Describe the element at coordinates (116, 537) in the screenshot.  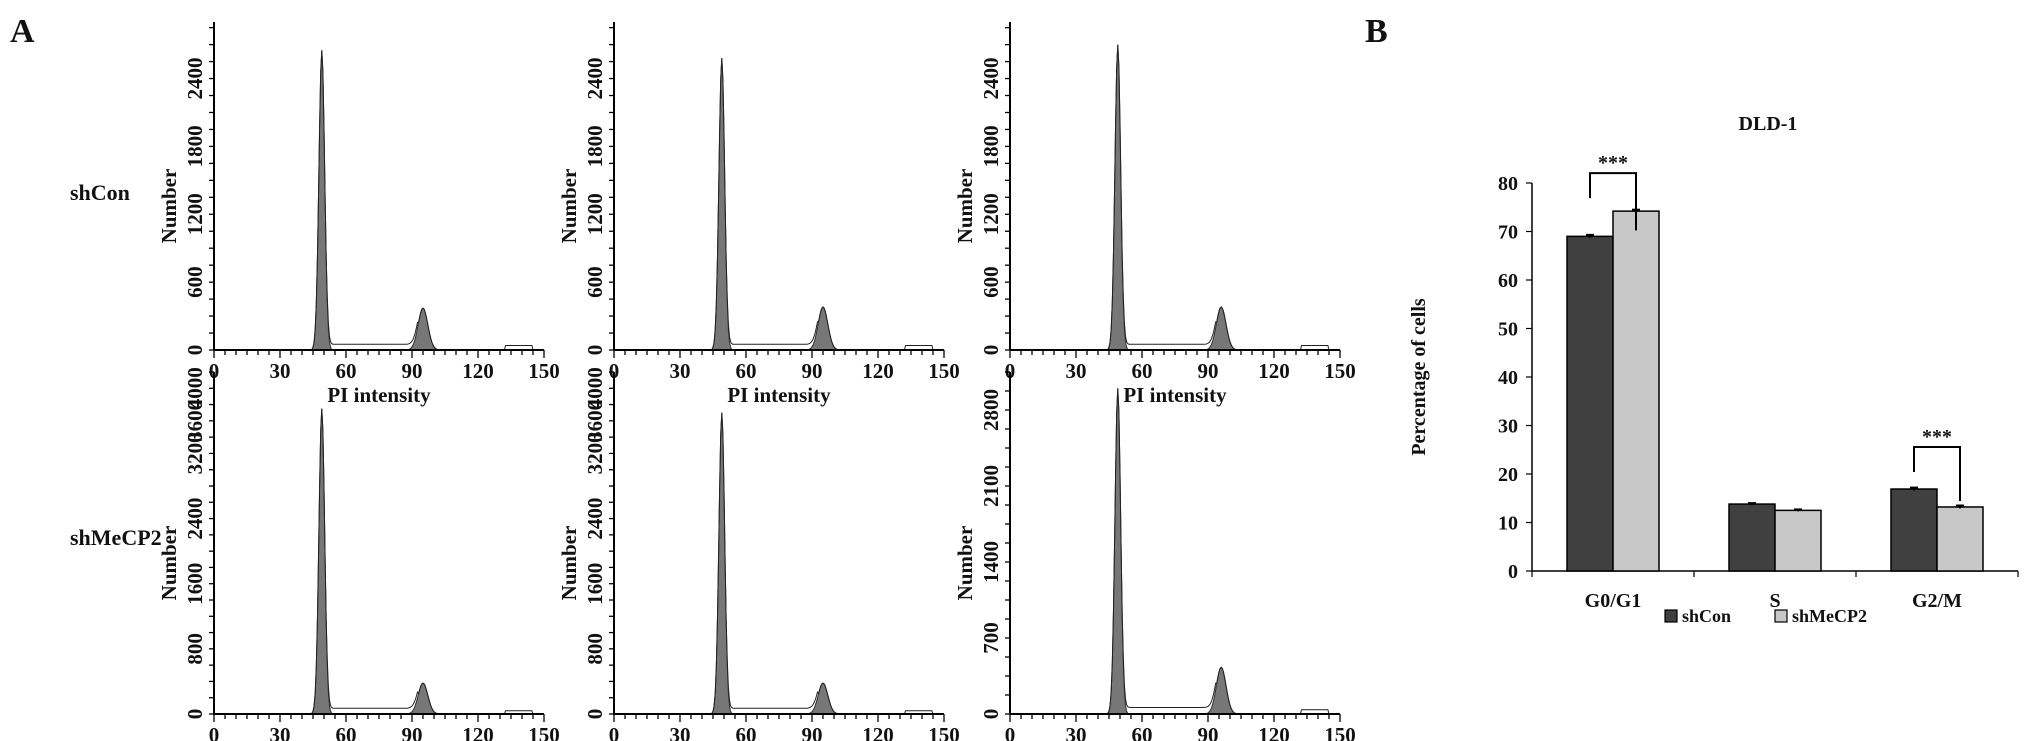
I see `row-label-shmecp2: shMeCP2` at that location.